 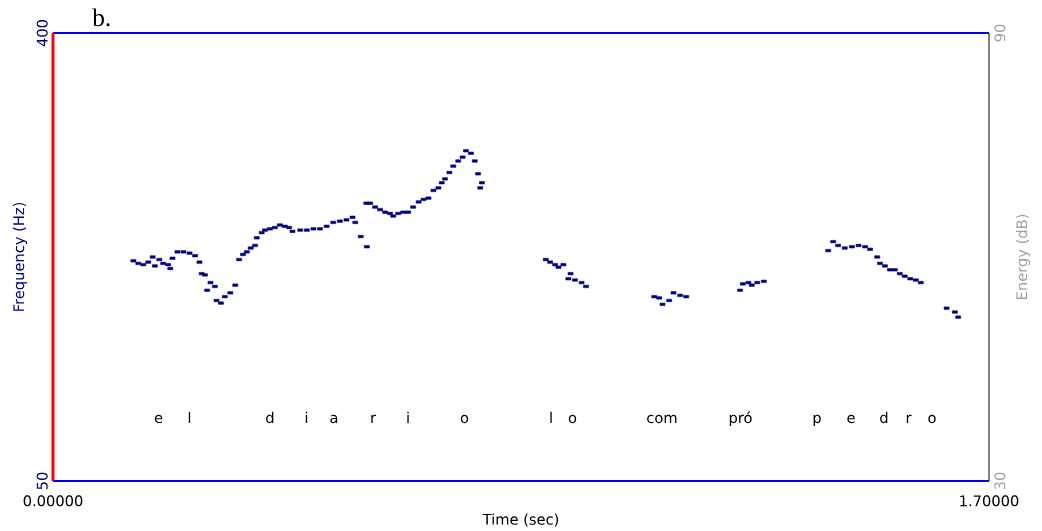 What do you see at coordinates (520, 520) in the screenshot?
I see `x-axis-title: Time (sec)` at bounding box center [520, 520].